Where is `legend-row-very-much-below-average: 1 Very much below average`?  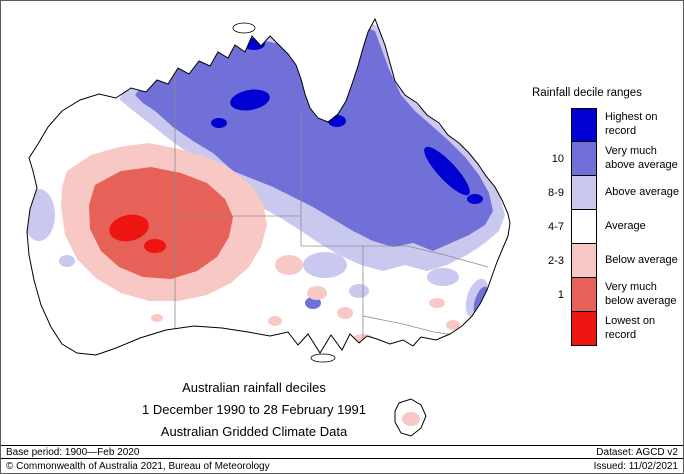
legend-row-very-much-below-average: 1 Very much below average is located at coordinates (607, 295).